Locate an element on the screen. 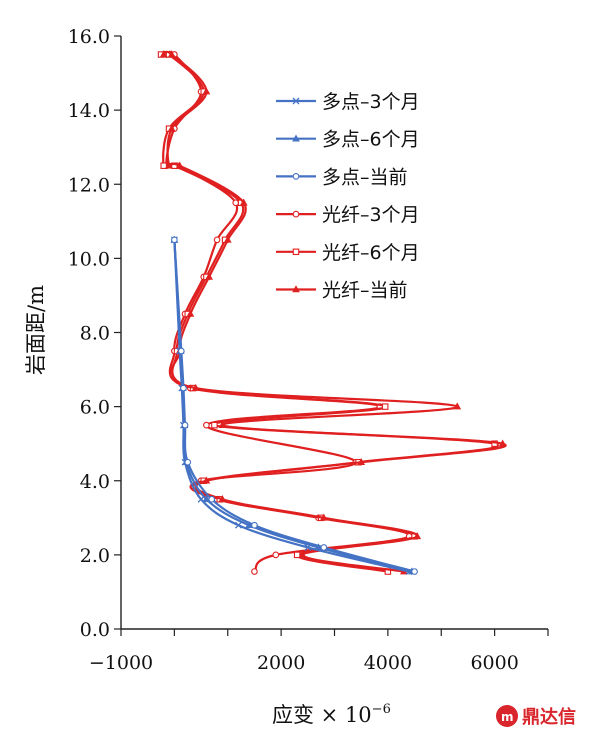 This screenshot has height=738, width=593. watermark-logo-icon is located at coordinates (507, 716).